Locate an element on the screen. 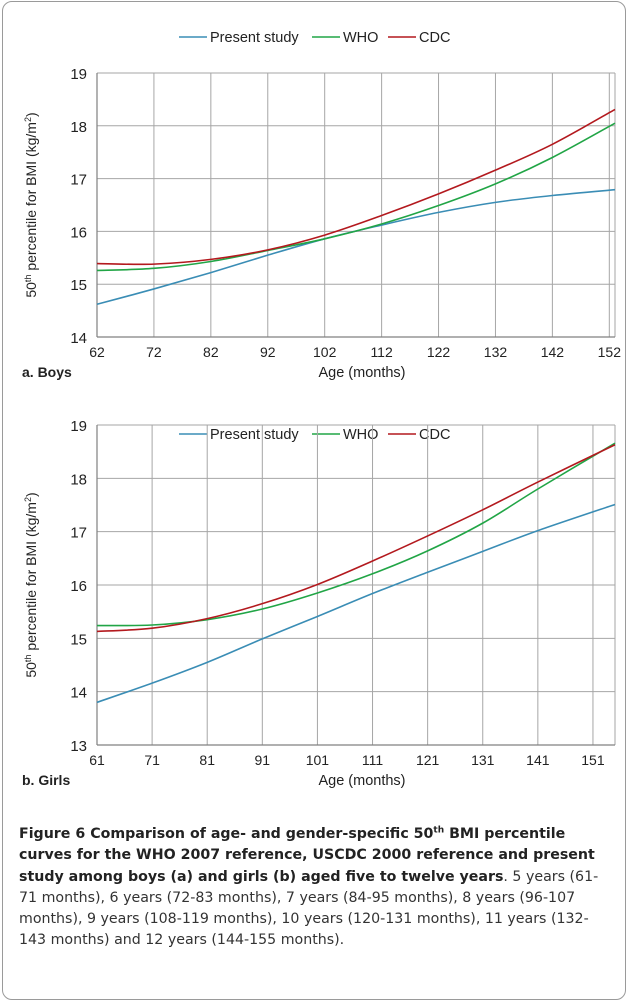 This screenshot has width=630, height=1005. boys-xtick-82: 82 is located at coordinates (211, 352).